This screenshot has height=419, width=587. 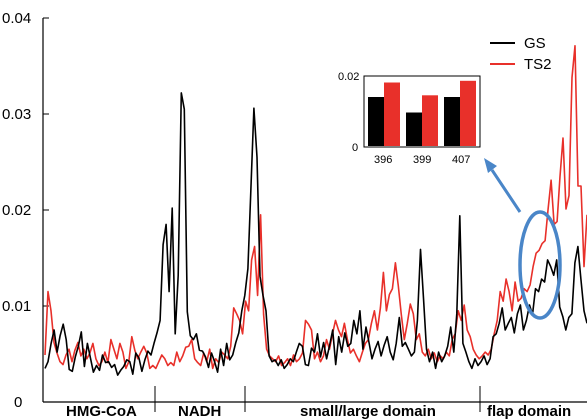 I want to click on inset-y-tick-label: 0, so click(x=355, y=148).